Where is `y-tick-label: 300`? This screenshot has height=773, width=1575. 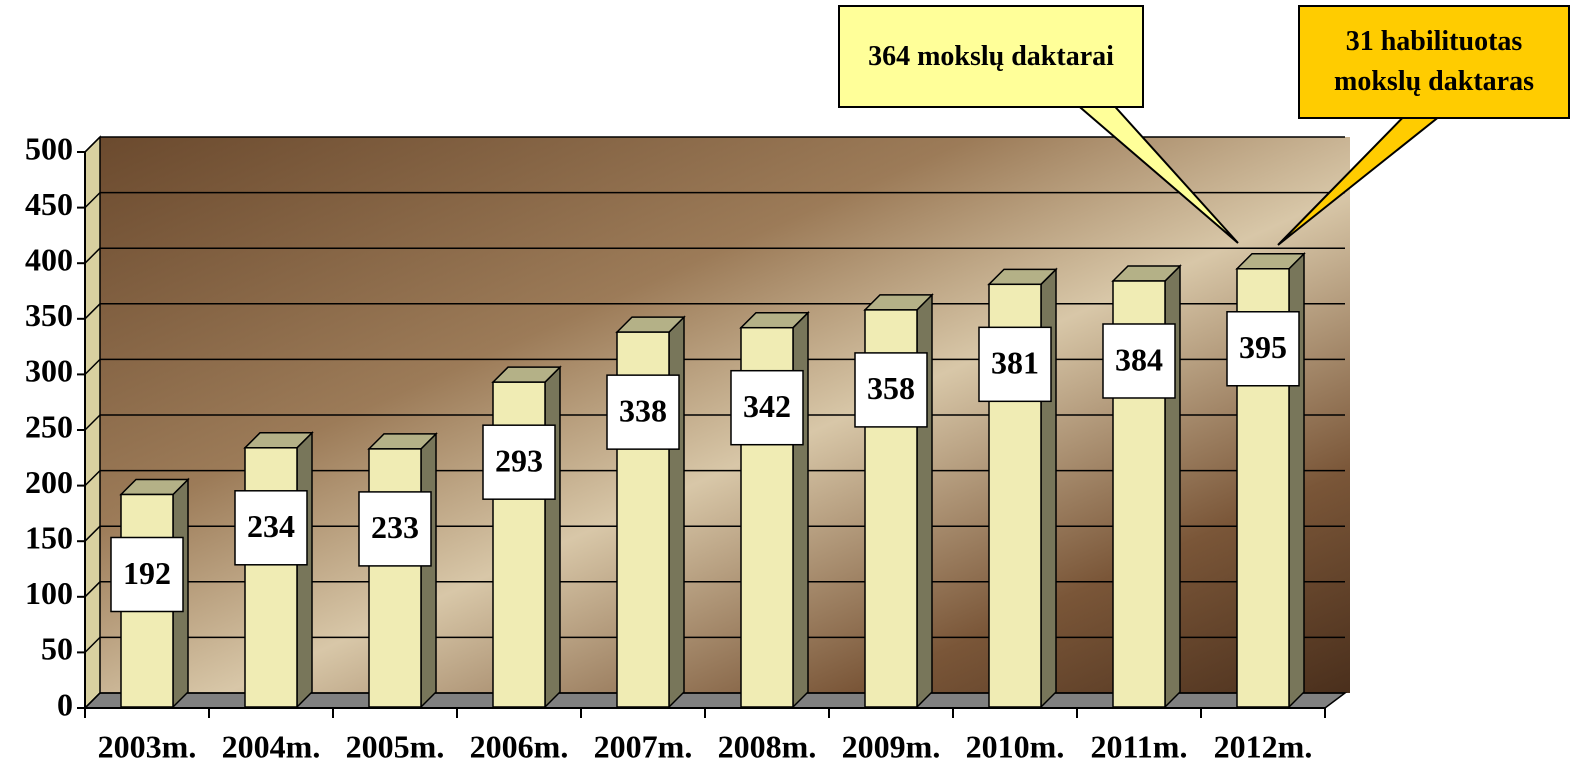 y-tick-label: 300 is located at coordinates (49, 371).